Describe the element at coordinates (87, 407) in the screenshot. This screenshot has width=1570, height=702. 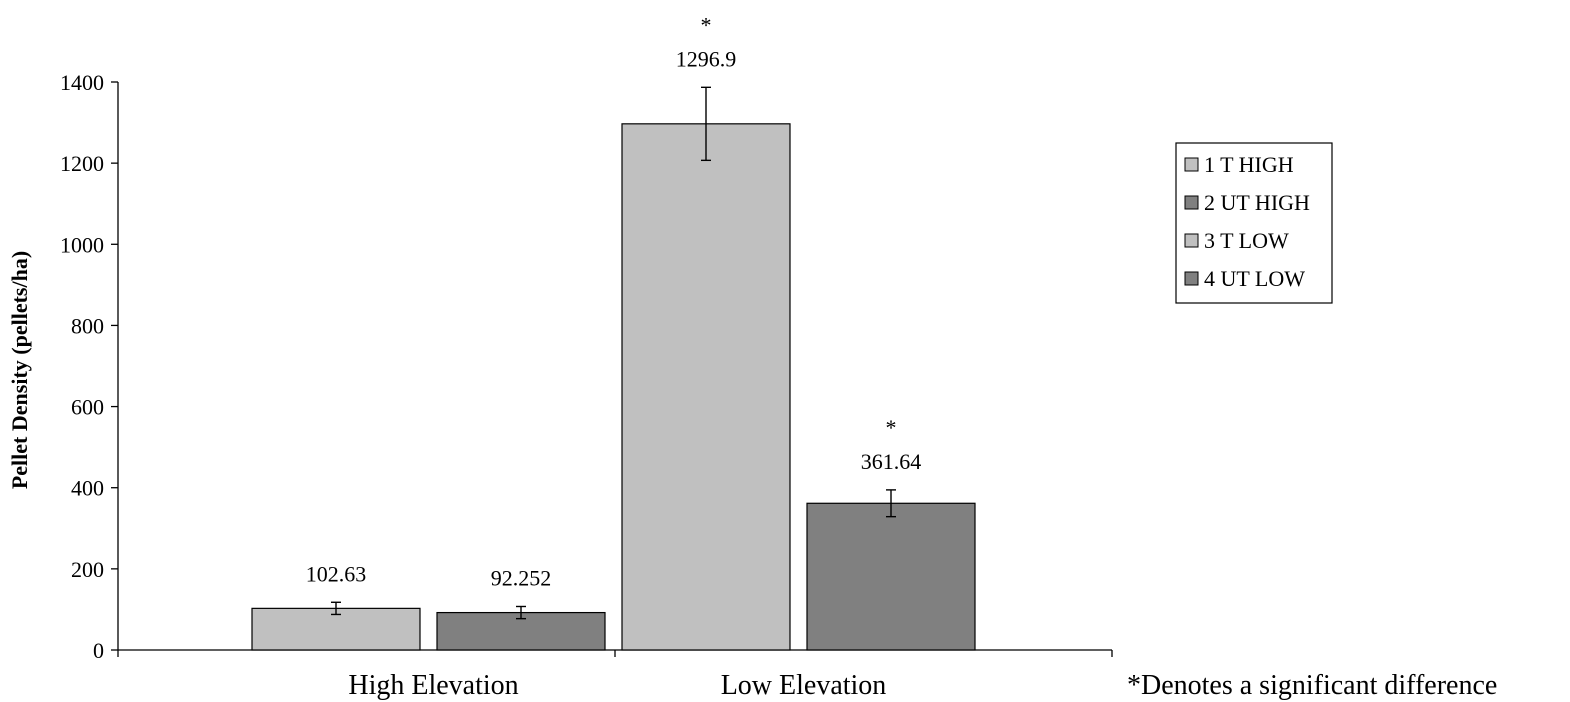
I see `y-tick-label: 600` at that location.